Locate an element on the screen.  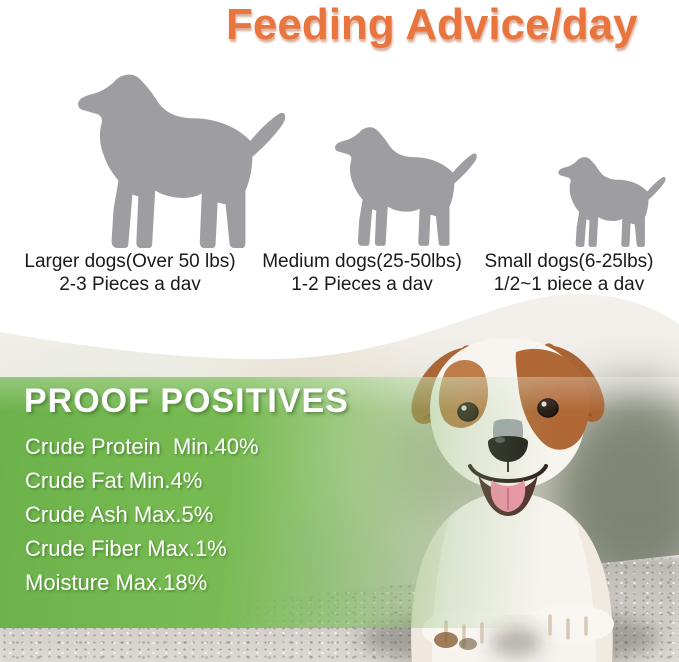
nutrition-item-protein: Crude Protein Min.40% is located at coordinates (142, 446).